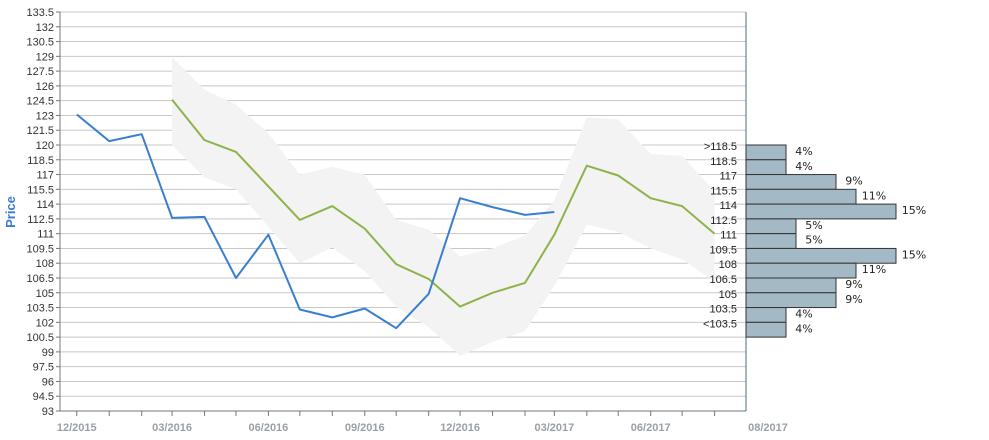 This screenshot has height=440, width=989. I want to click on y-tick-label: 130.5, so click(40, 43).